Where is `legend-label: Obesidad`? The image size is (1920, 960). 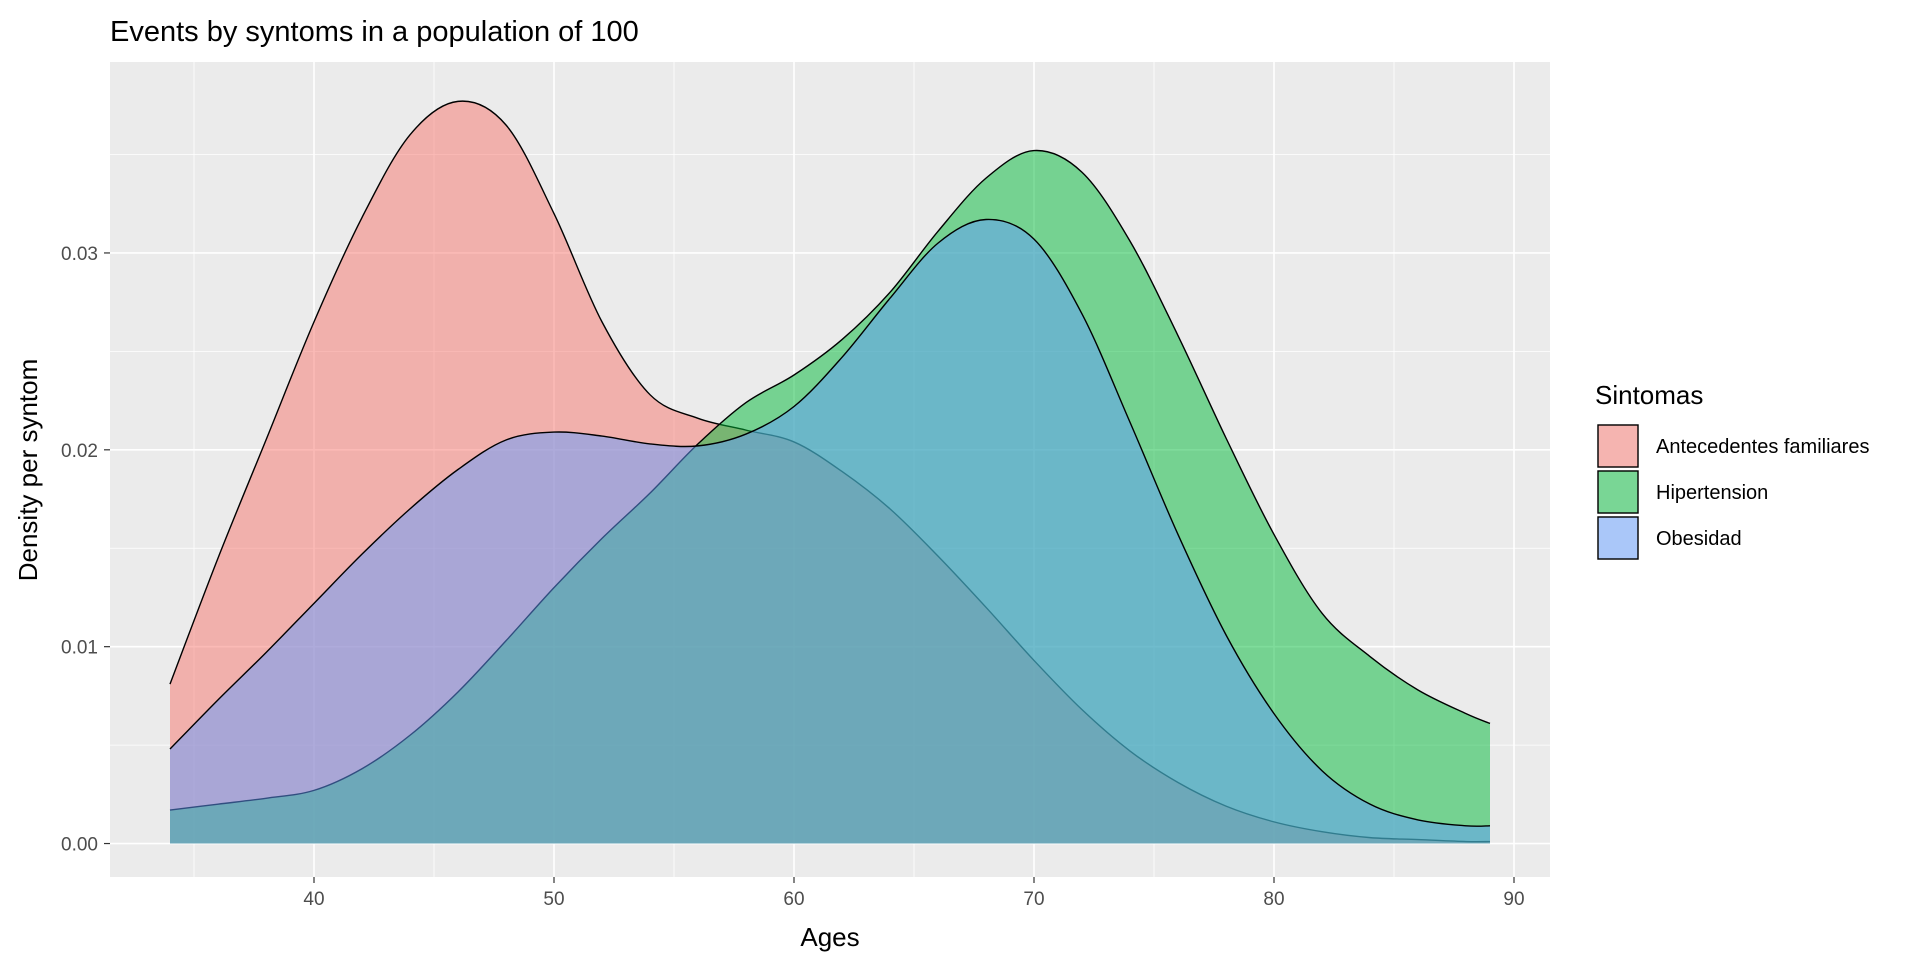
legend-label: Obesidad is located at coordinates (1699, 539).